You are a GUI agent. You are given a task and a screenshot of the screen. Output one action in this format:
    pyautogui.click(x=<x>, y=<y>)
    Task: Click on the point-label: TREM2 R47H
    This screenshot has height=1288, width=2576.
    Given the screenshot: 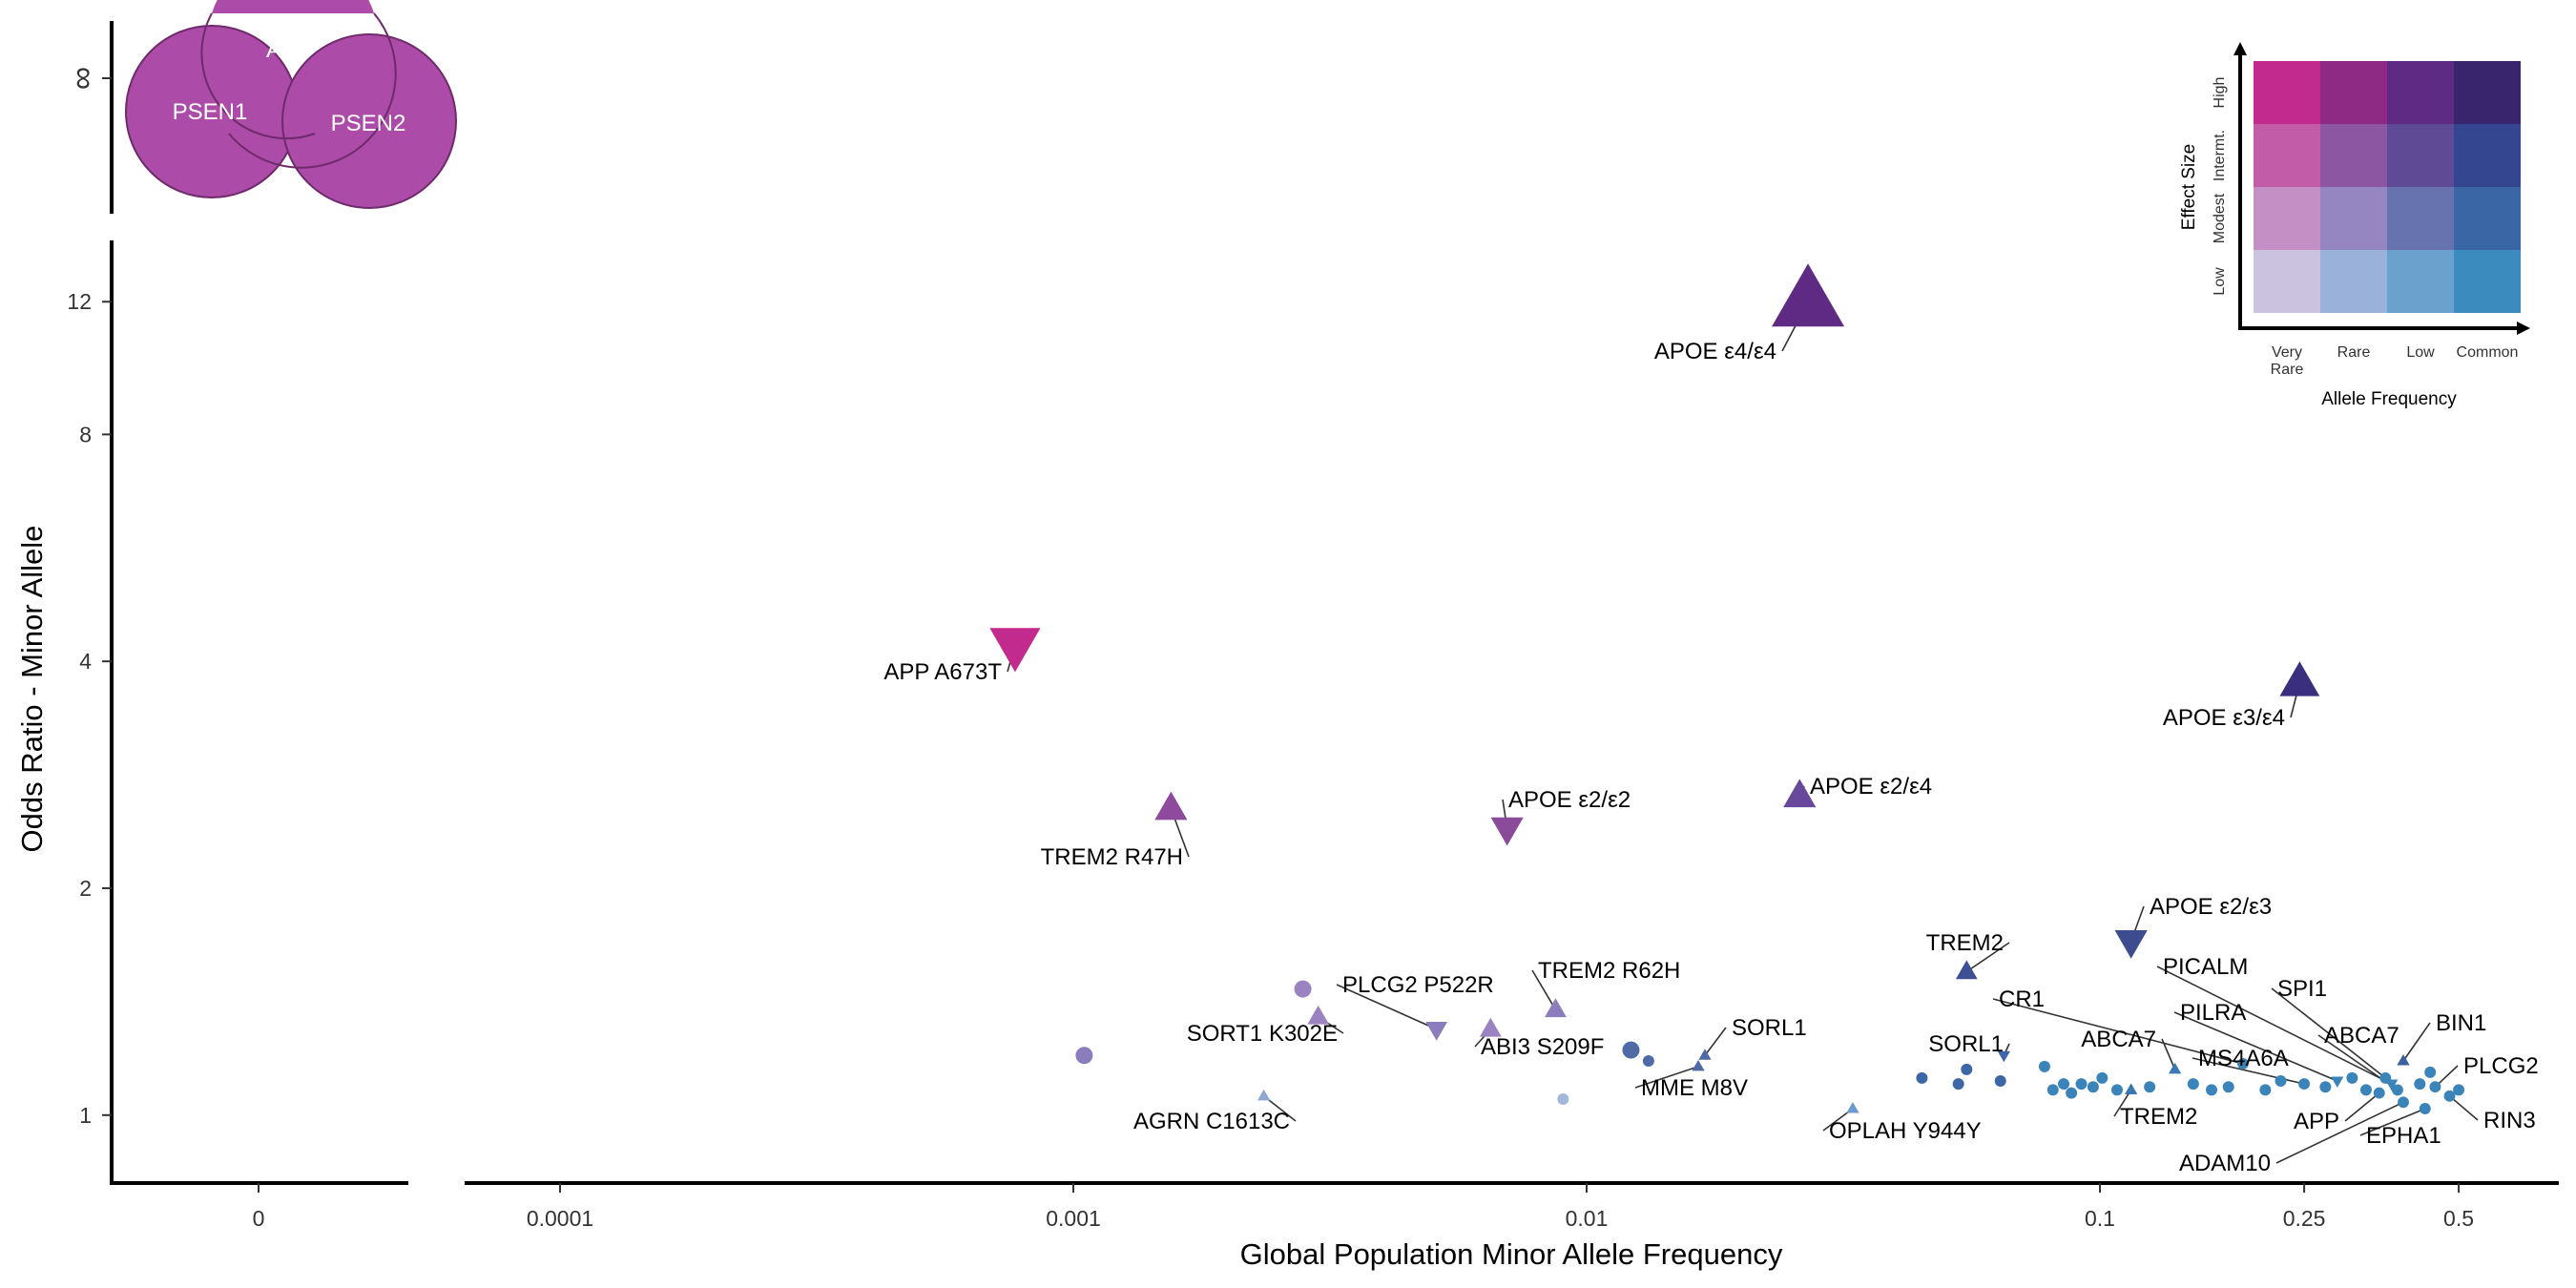 What is the action you would take?
    pyautogui.click(x=1112, y=857)
    